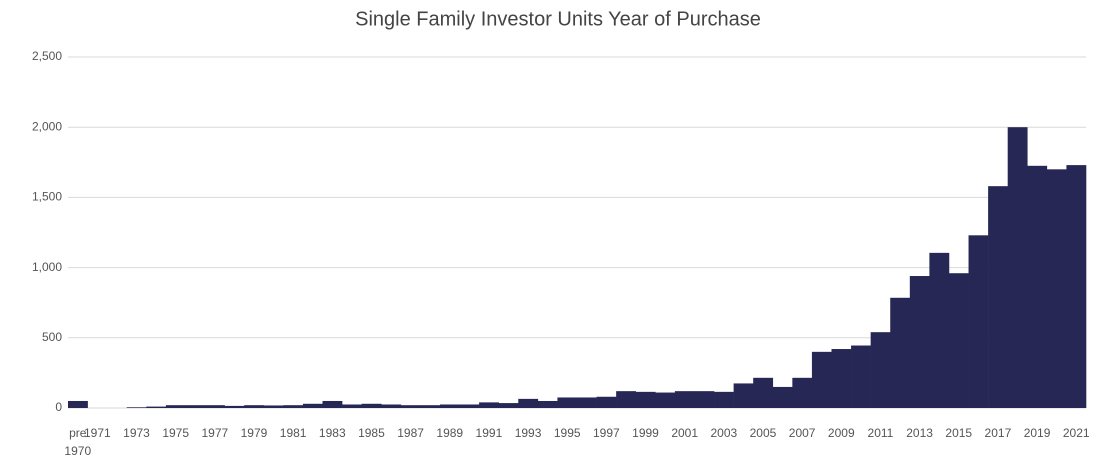 Image resolution: width=1104 pixels, height=458 pixels. I want to click on x-tick-label: 2017, so click(998, 433).